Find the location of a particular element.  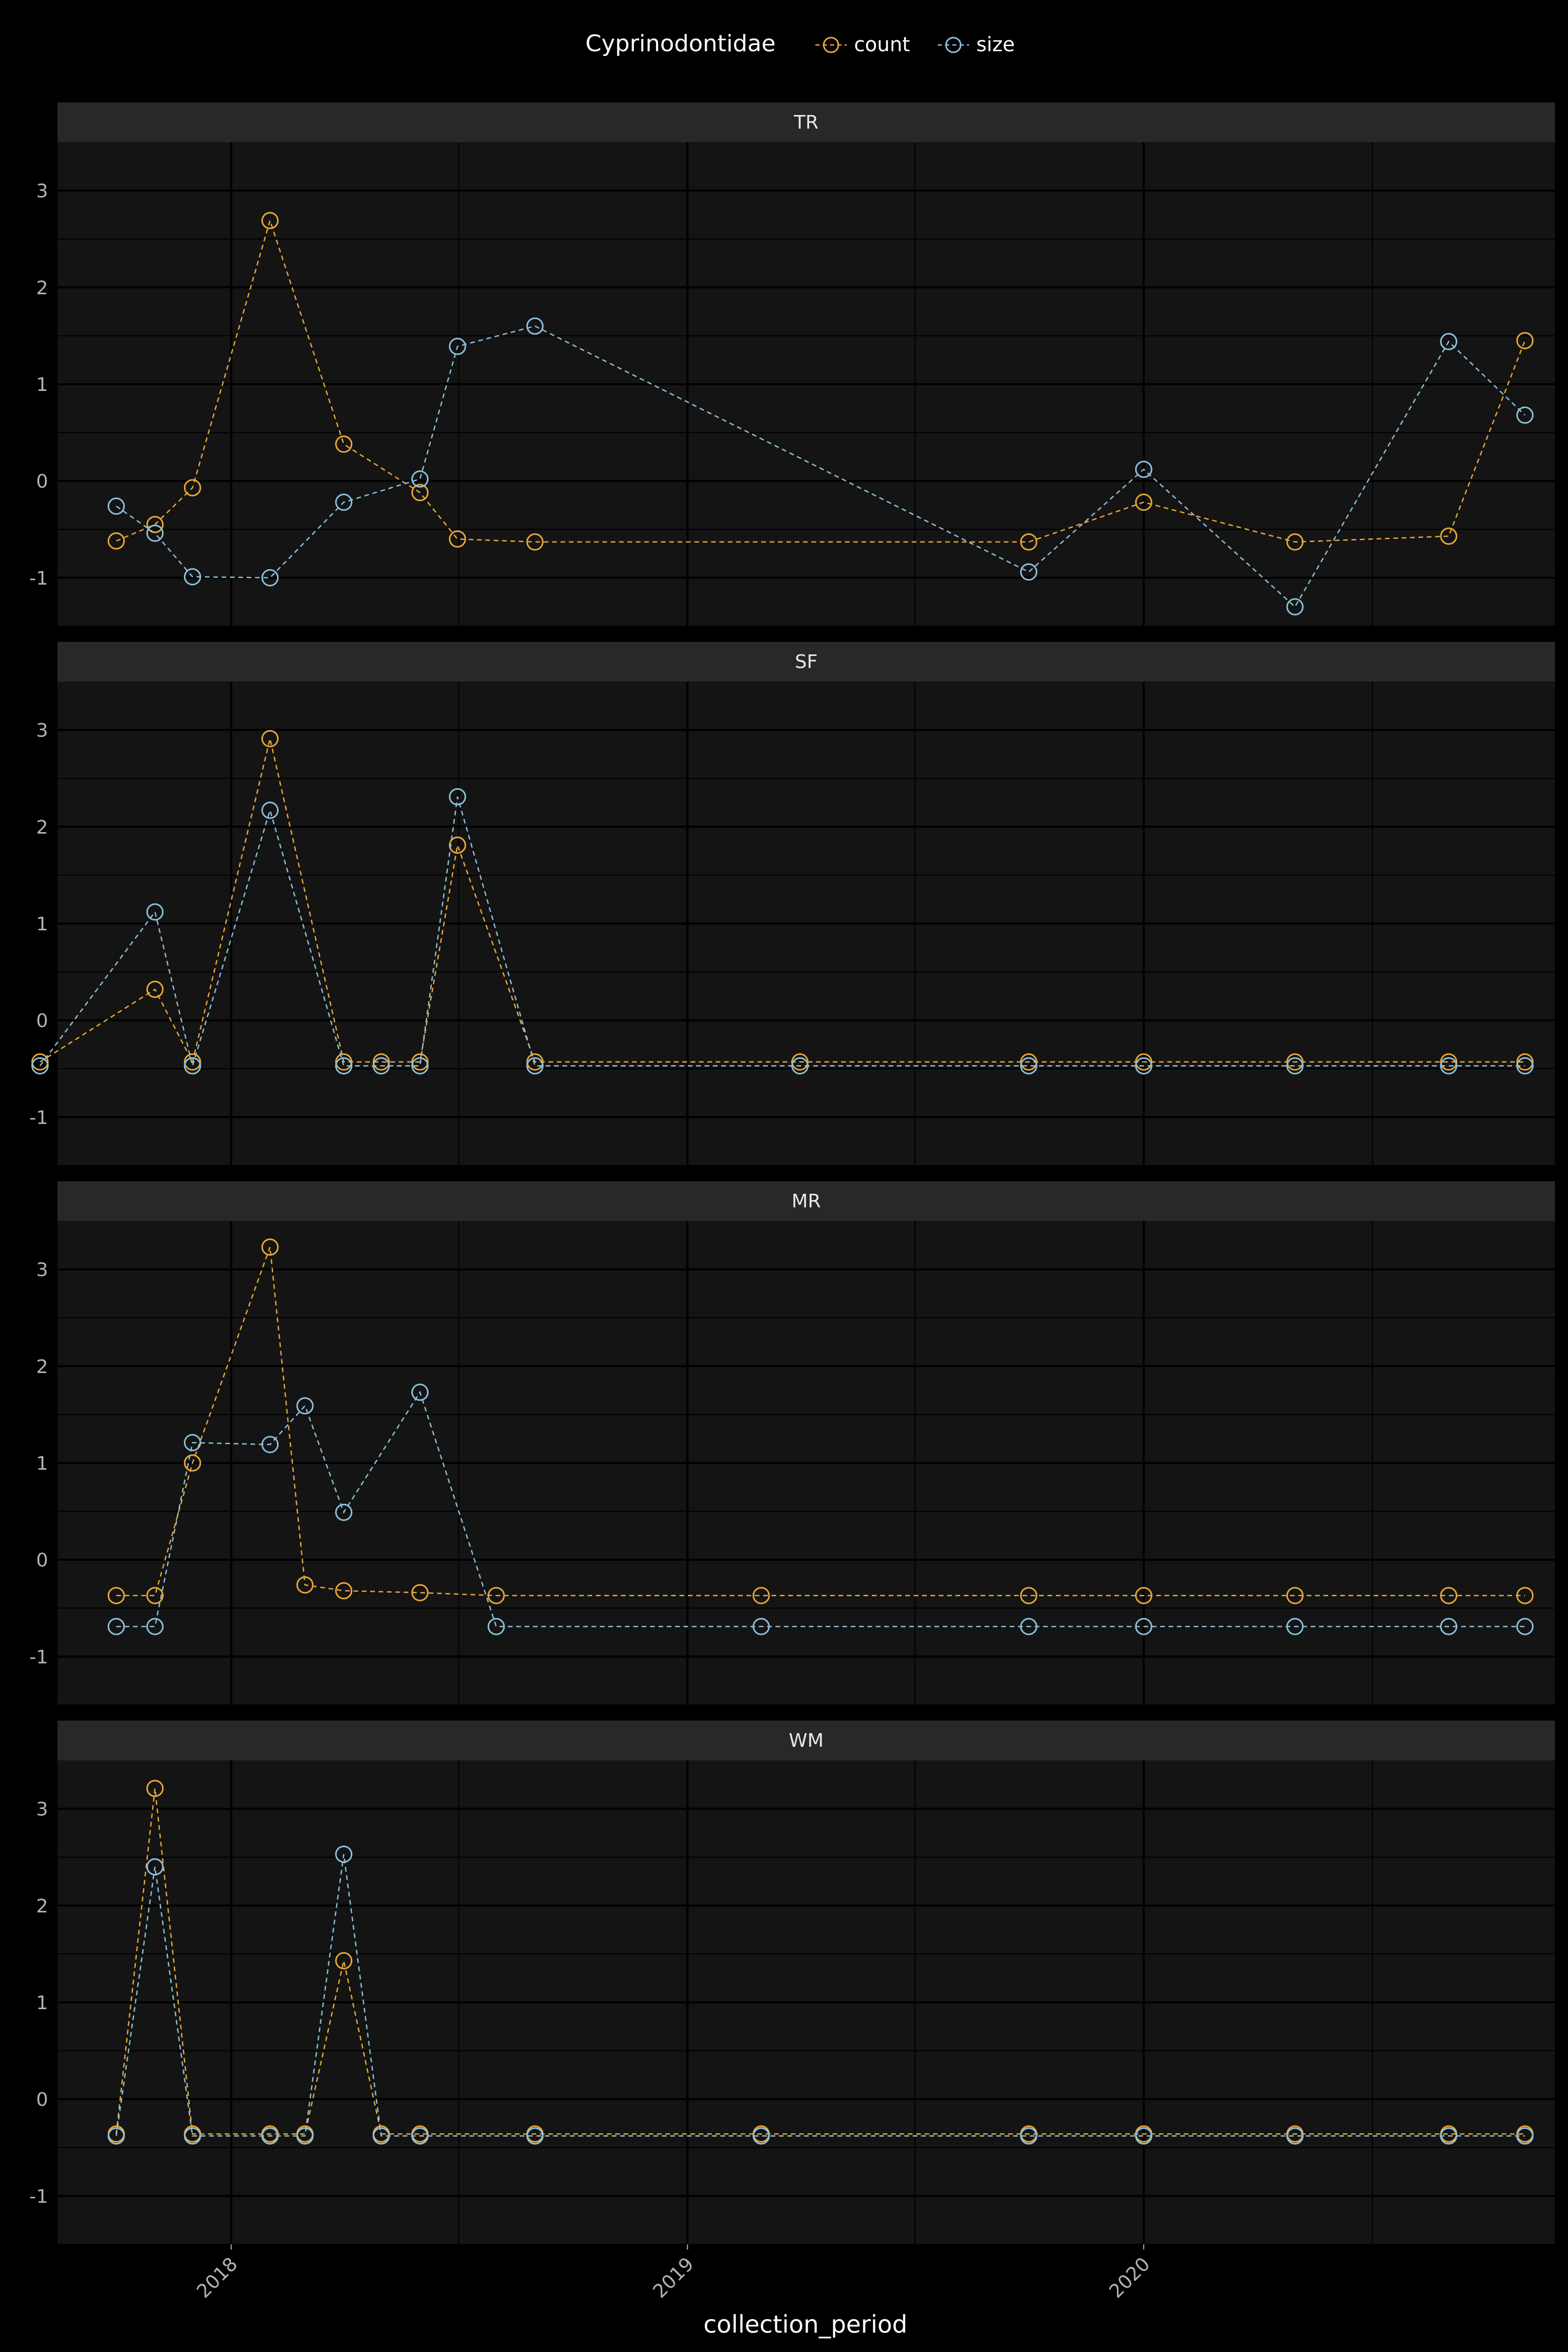

legend-label-count: count is located at coordinates (882, 44).